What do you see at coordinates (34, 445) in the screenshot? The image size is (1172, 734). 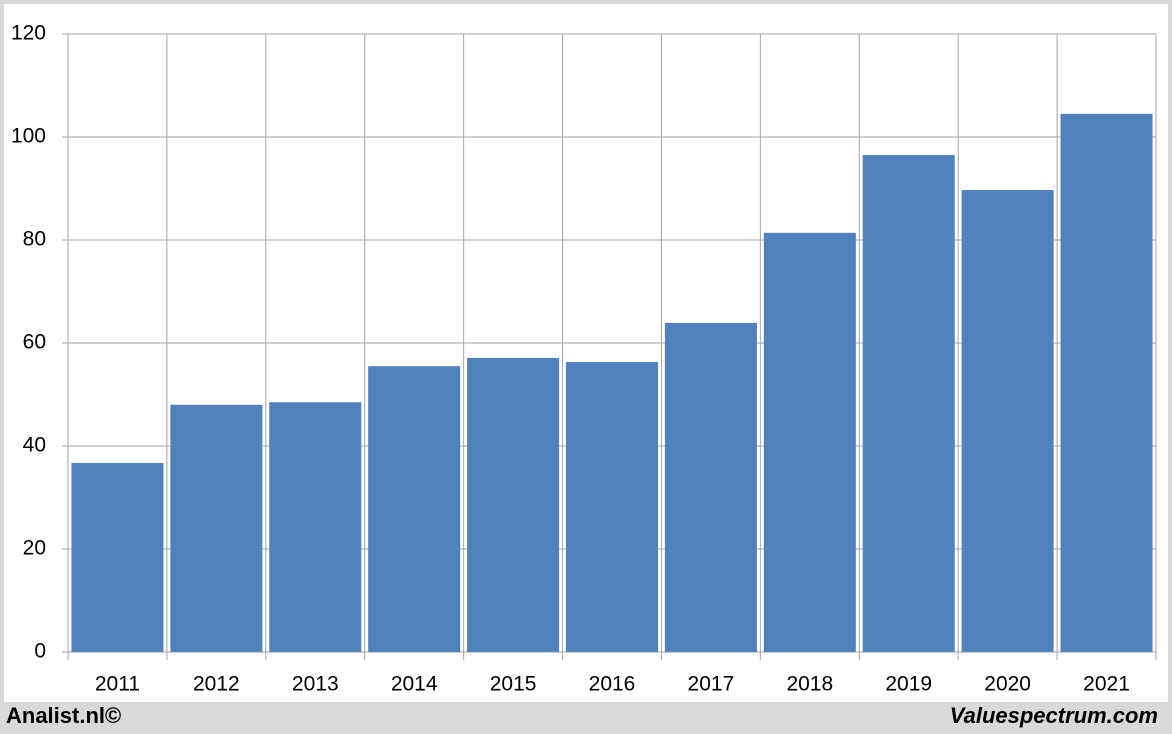 I see `y-tick-label: 40` at bounding box center [34, 445].